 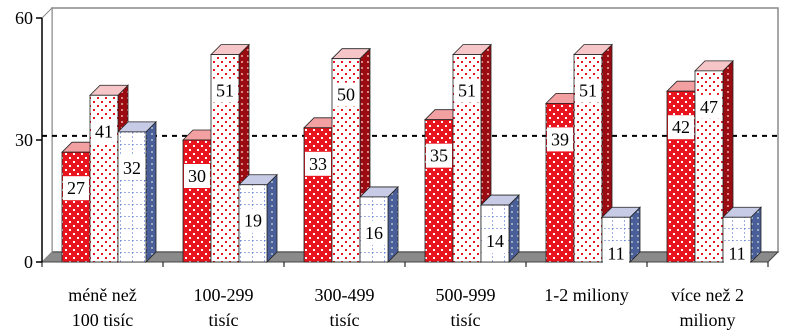 I want to click on data-label: 27, so click(x=76, y=188).